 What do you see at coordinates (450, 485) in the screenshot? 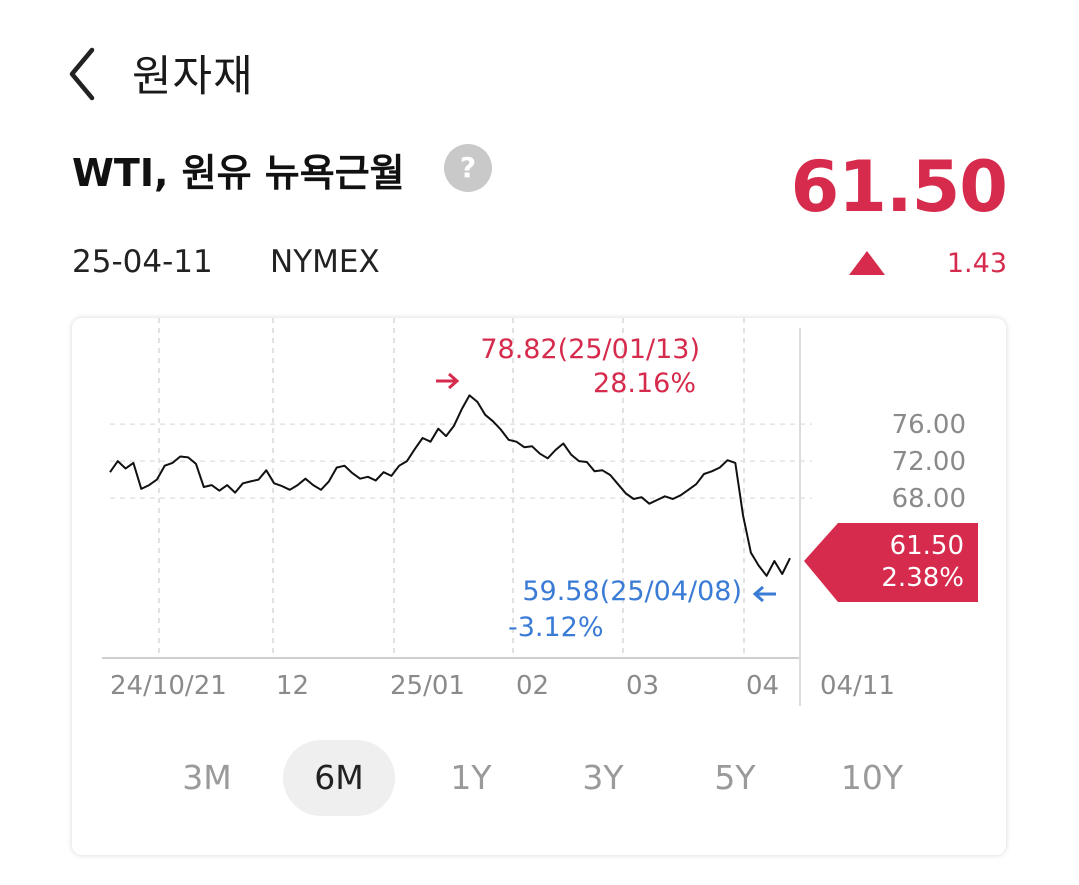
I see `price-line` at bounding box center [450, 485].